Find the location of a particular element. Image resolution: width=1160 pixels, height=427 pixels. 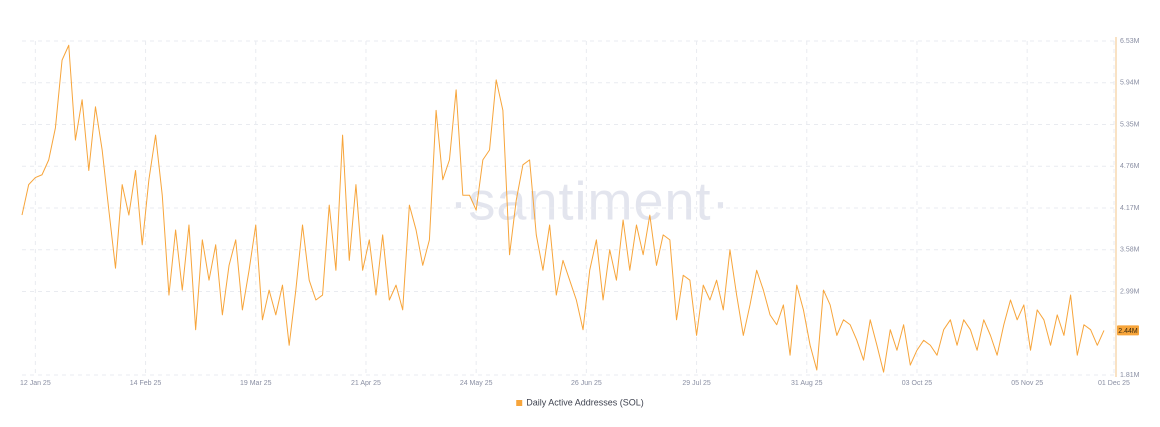

legend: Daily Active Addresses (SOL) is located at coordinates (580, 402).